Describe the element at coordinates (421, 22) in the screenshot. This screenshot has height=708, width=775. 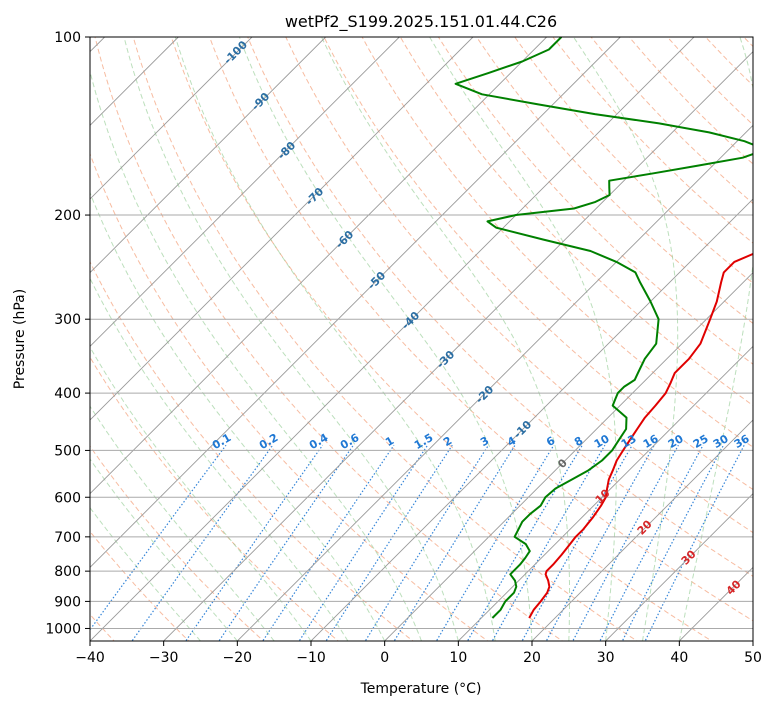
I see `chart-title: wetPf2_S199.2025.151.01.44.C26` at that location.